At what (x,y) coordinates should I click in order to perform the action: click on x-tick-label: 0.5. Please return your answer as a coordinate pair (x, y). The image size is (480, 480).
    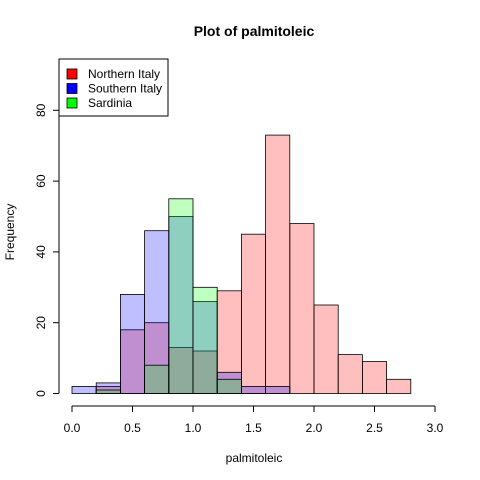
    Looking at the image, I should click on (132, 428).